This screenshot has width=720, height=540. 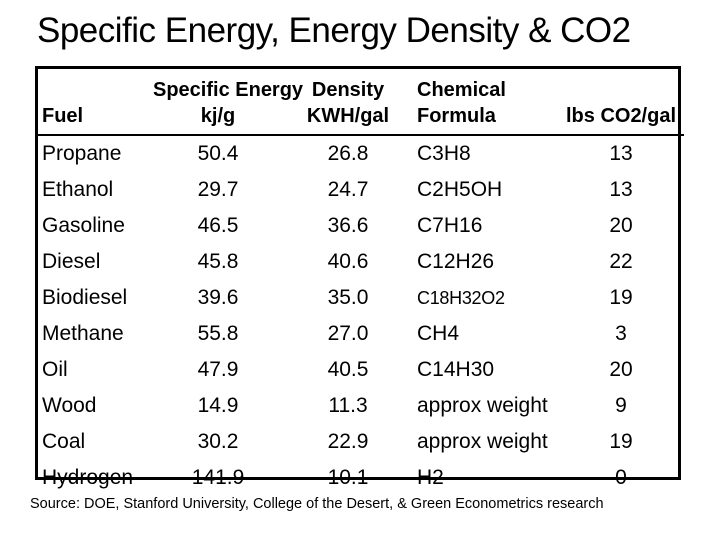 I want to click on table-row: Gasoline 46.5 36.6 C7H16 20, so click(x=361, y=226).